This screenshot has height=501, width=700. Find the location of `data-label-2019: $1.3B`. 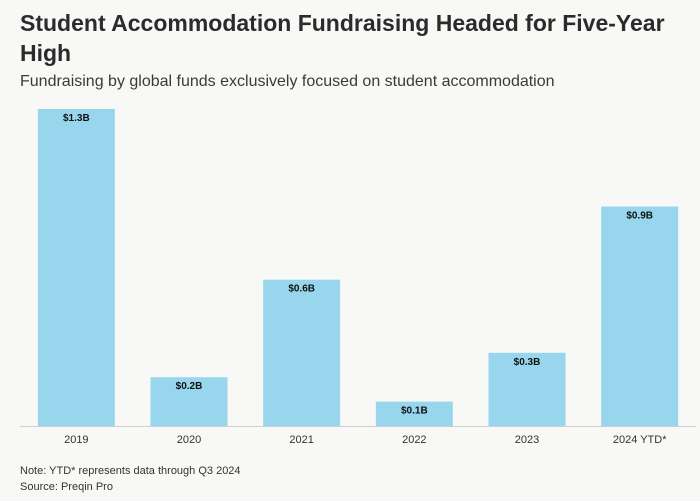

data-label-2019: $1.3B is located at coordinates (76, 118).